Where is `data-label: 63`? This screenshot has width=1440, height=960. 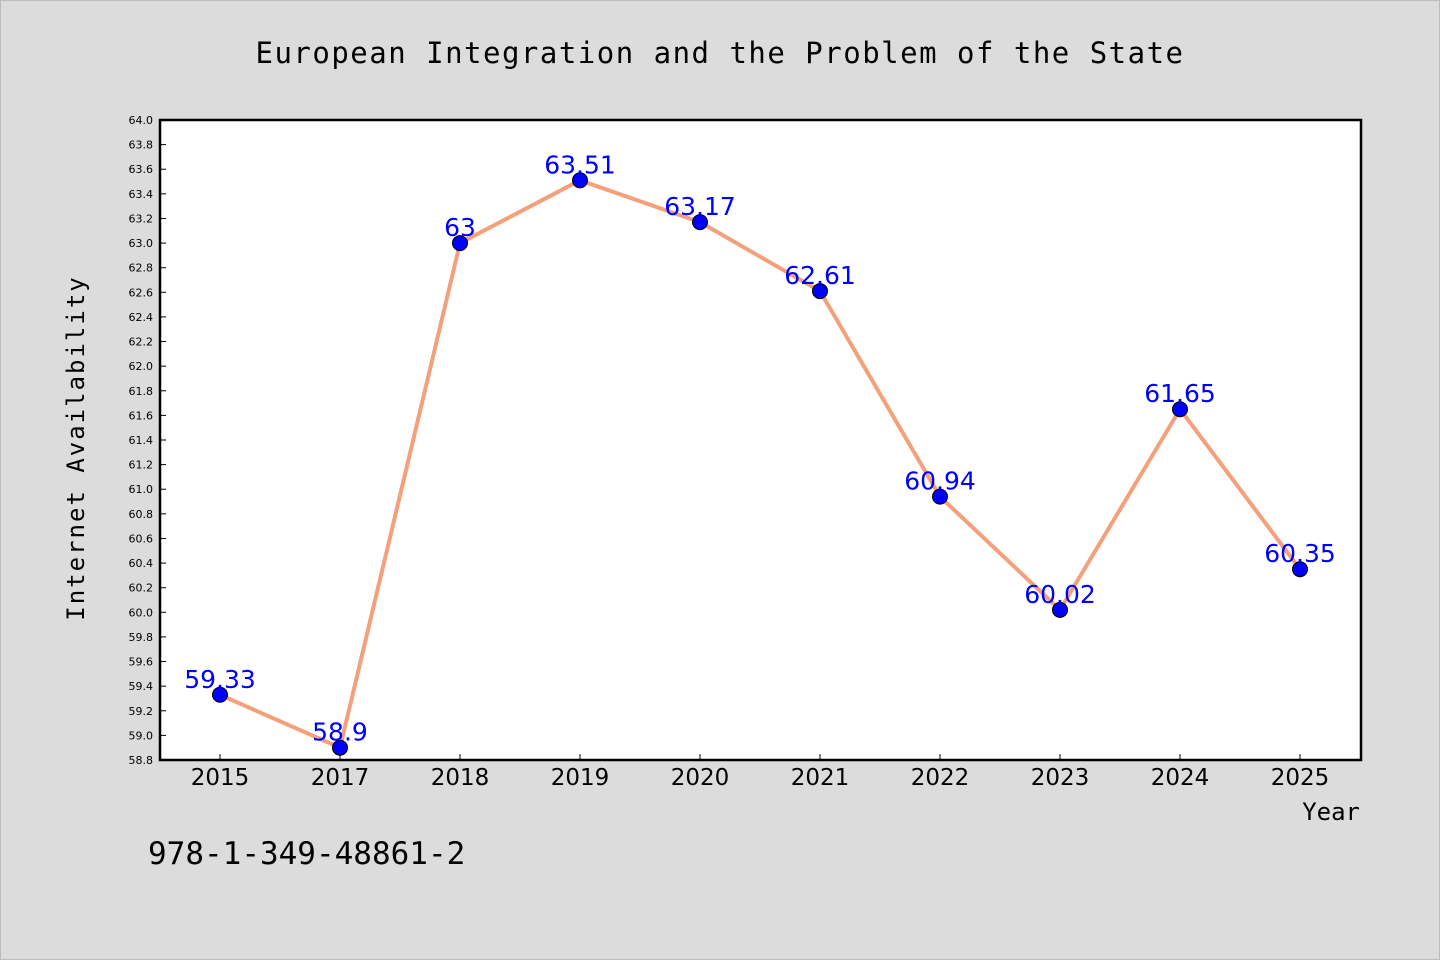 data-label: 63 is located at coordinates (460, 227).